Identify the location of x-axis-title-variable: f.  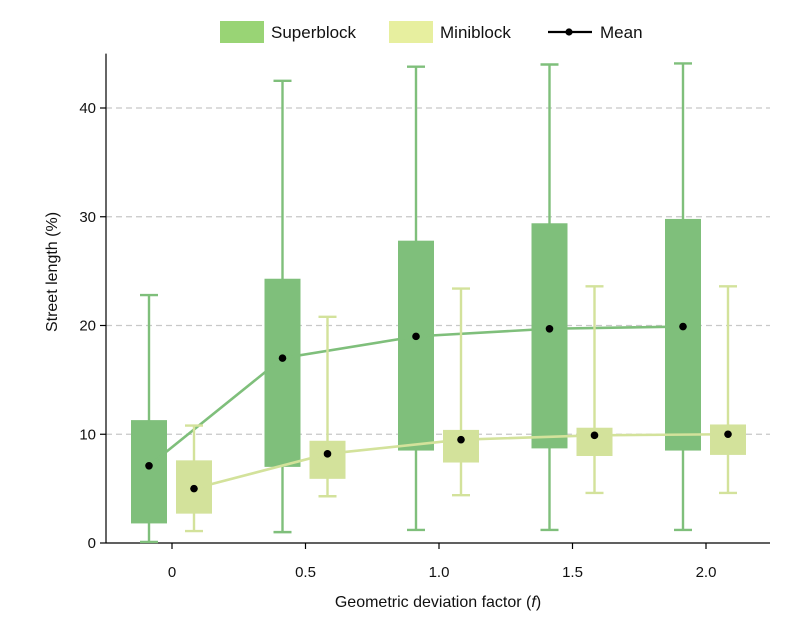
(534, 602).